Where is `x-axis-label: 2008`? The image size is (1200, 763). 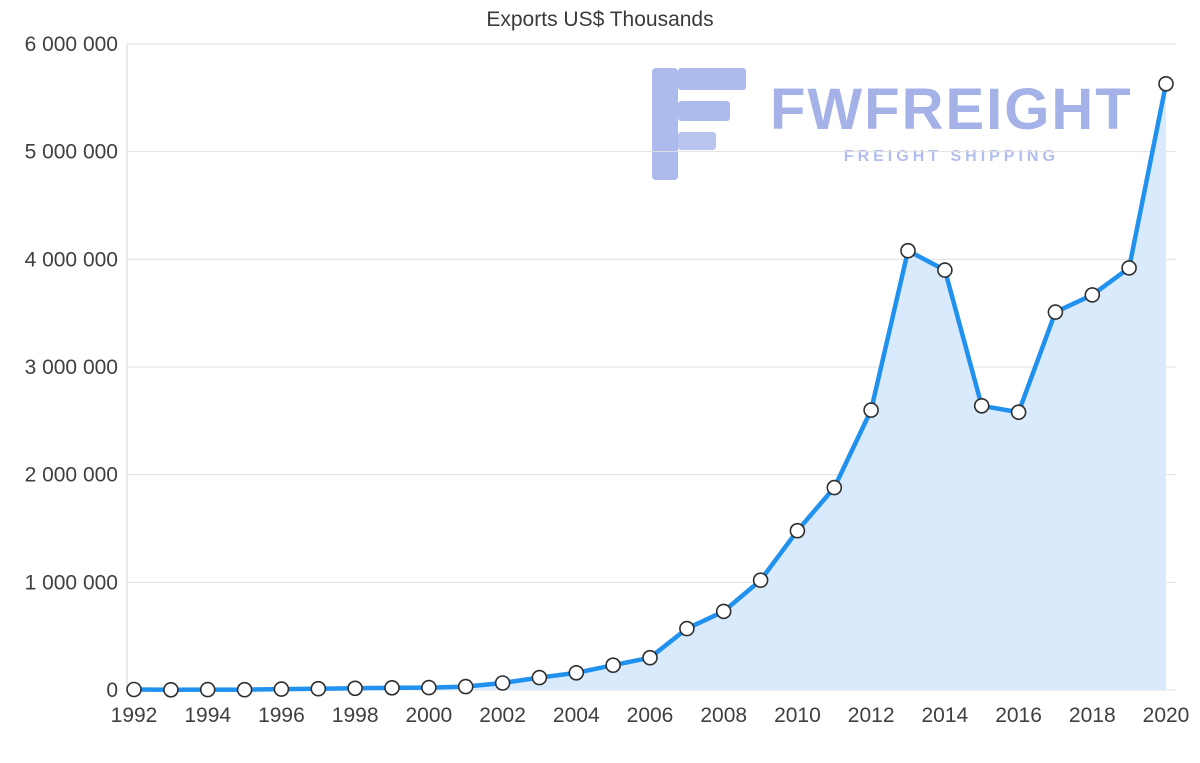 x-axis-label: 2008 is located at coordinates (723, 715).